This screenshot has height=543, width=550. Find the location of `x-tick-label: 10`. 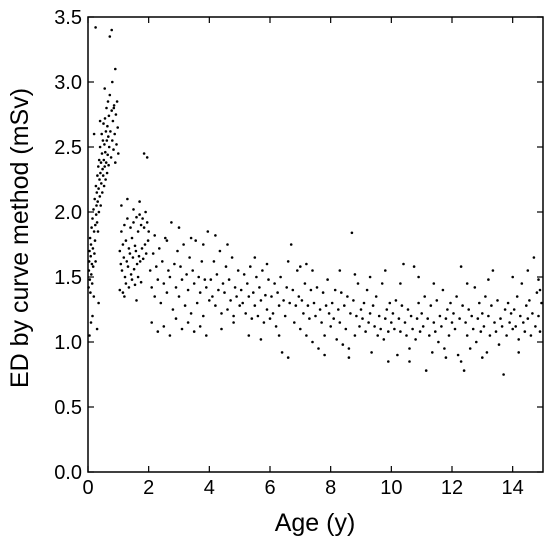

x-tick-label: 10 is located at coordinates (391, 488).